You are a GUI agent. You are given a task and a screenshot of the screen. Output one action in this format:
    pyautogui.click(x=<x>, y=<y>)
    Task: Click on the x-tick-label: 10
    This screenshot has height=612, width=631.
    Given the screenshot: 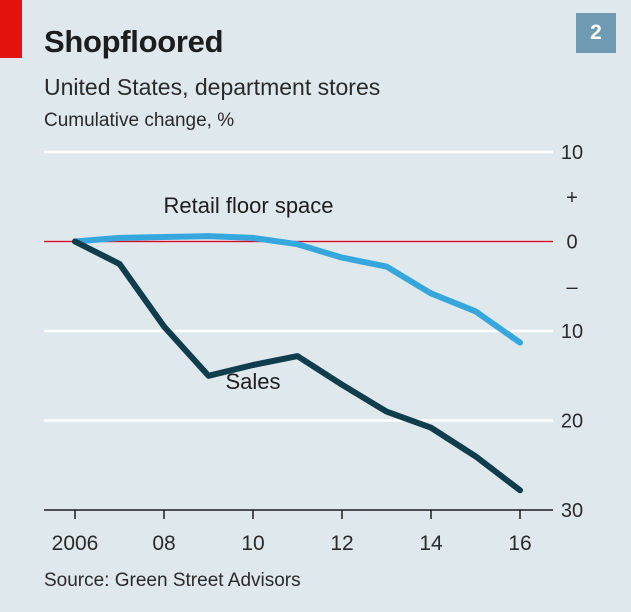 What is the action you would take?
    pyautogui.click(x=252, y=543)
    